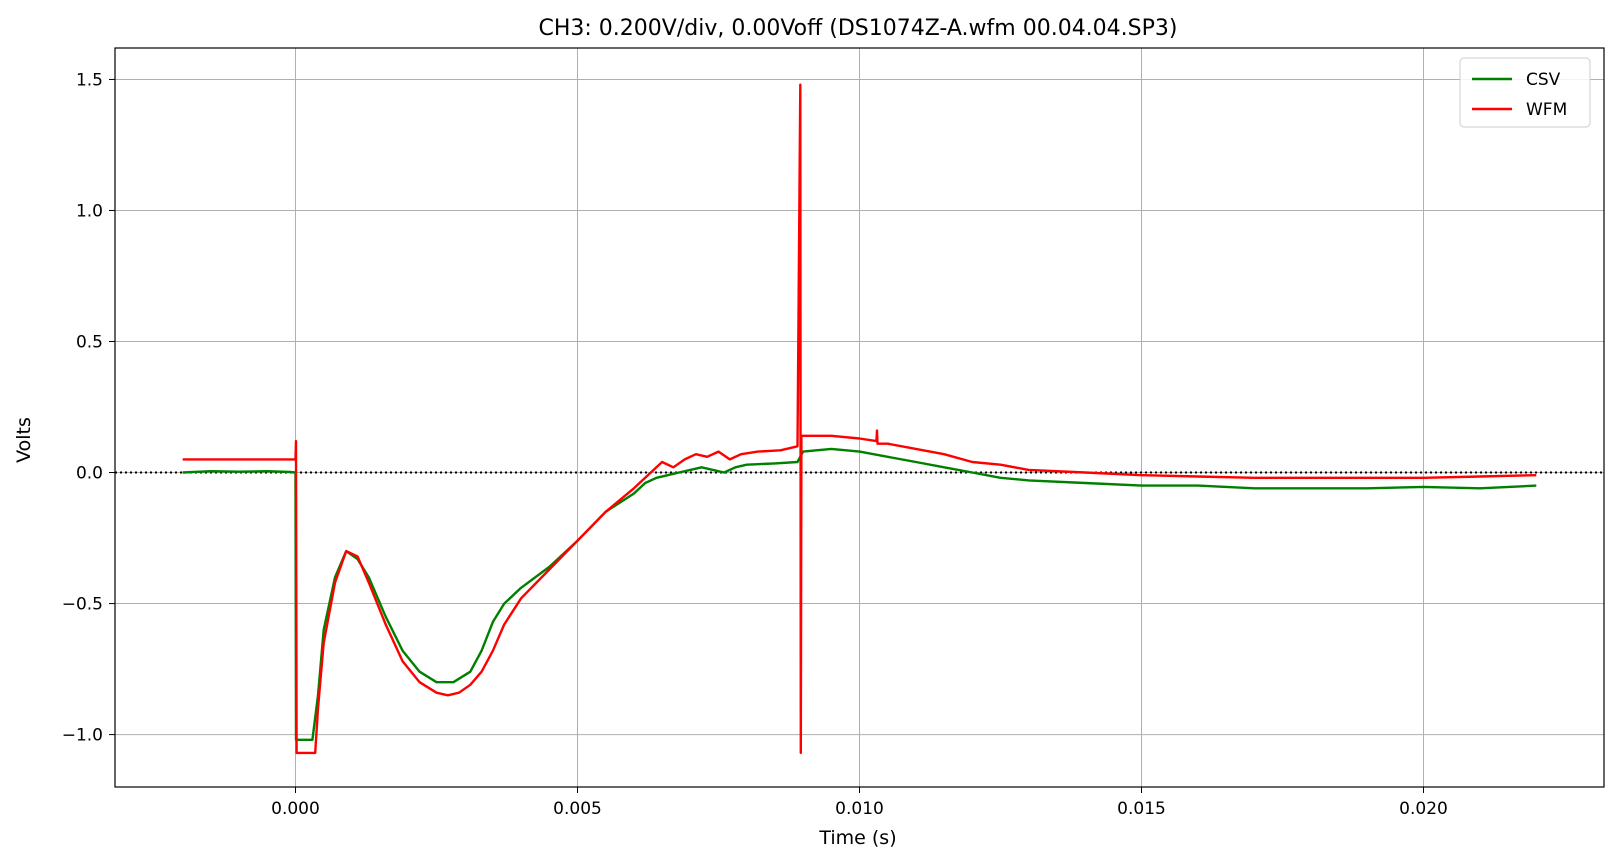  What do you see at coordinates (295, 809) in the screenshot?
I see `x-tick-label: 0.000` at bounding box center [295, 809].